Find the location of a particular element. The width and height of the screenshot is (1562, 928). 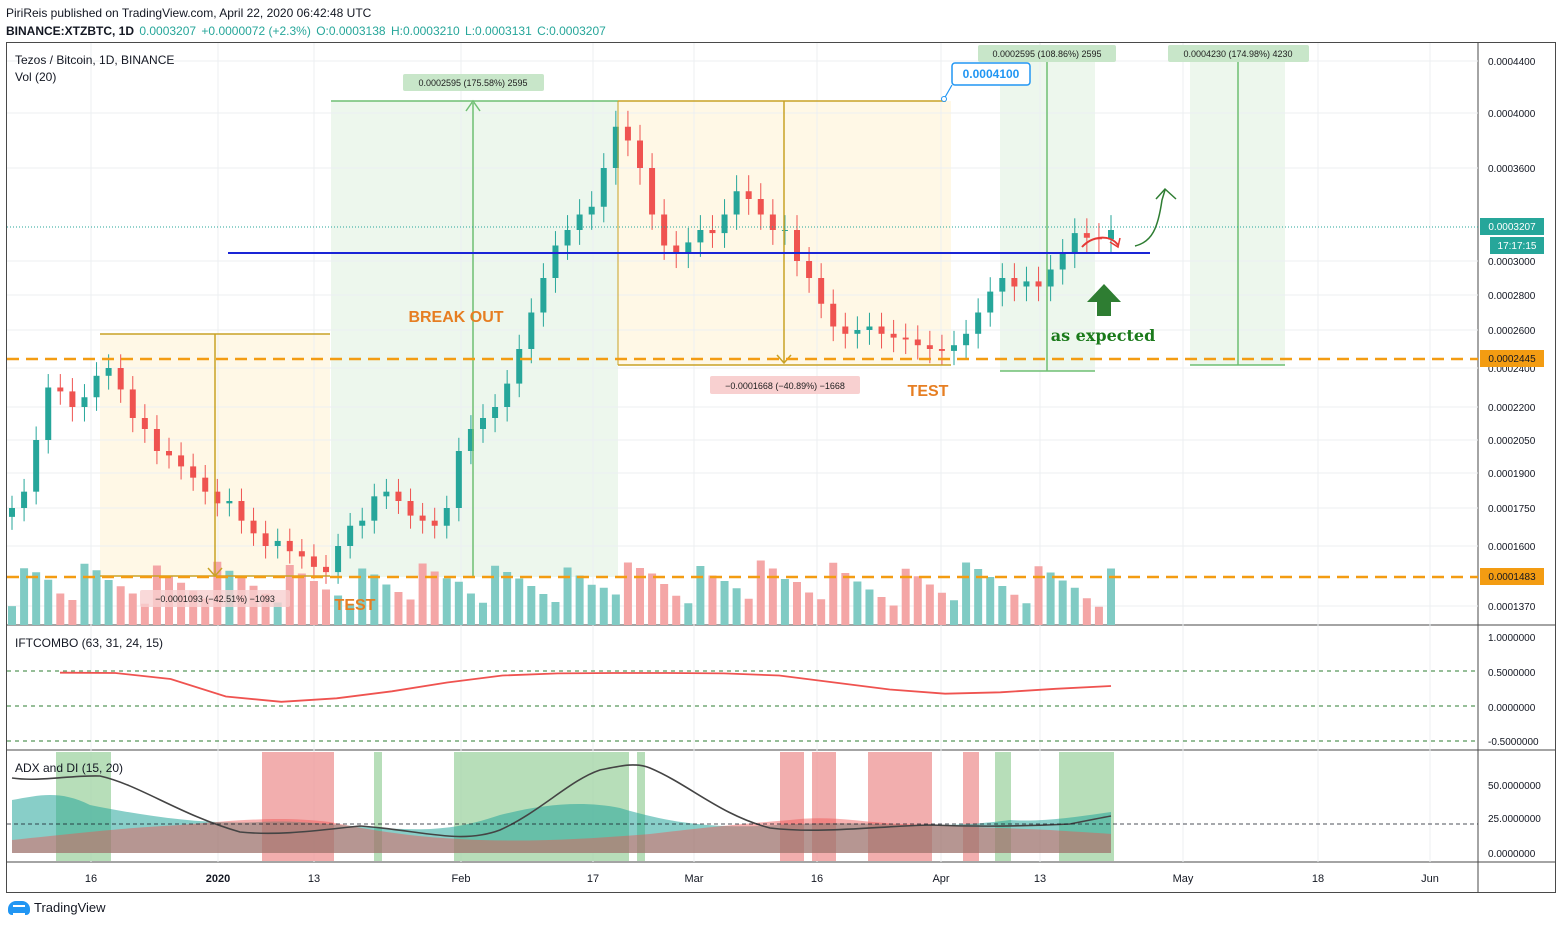

time-tick-label: 13 is located at coordinates (1040, 879).